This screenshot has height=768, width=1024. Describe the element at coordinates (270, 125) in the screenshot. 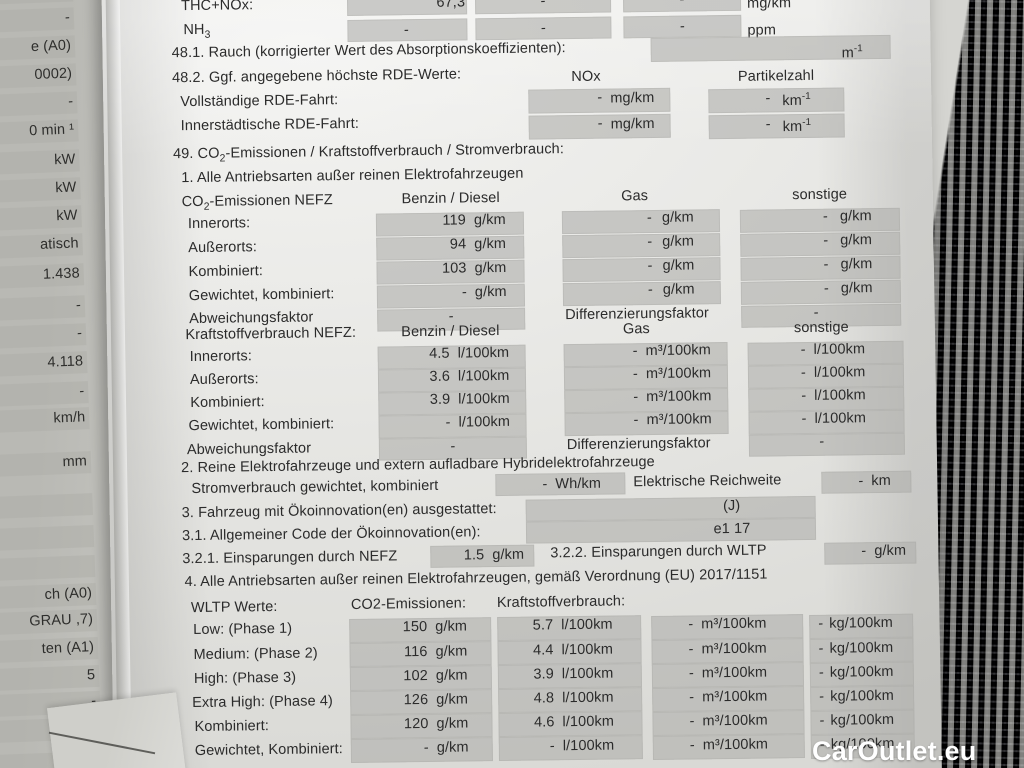

I see `rde-row-1-label: Innerstädtische RDE-Fahrt:` at that location.